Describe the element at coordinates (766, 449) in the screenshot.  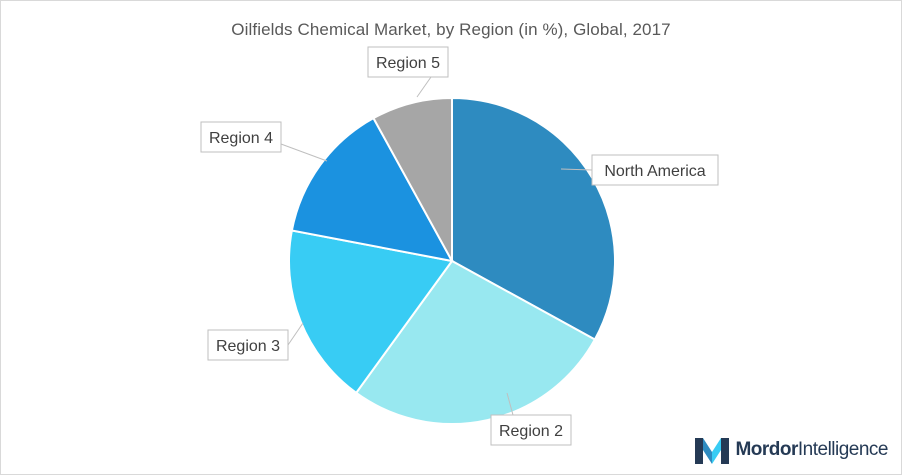
I see `logo-word-mordor: Mordor` at that location.